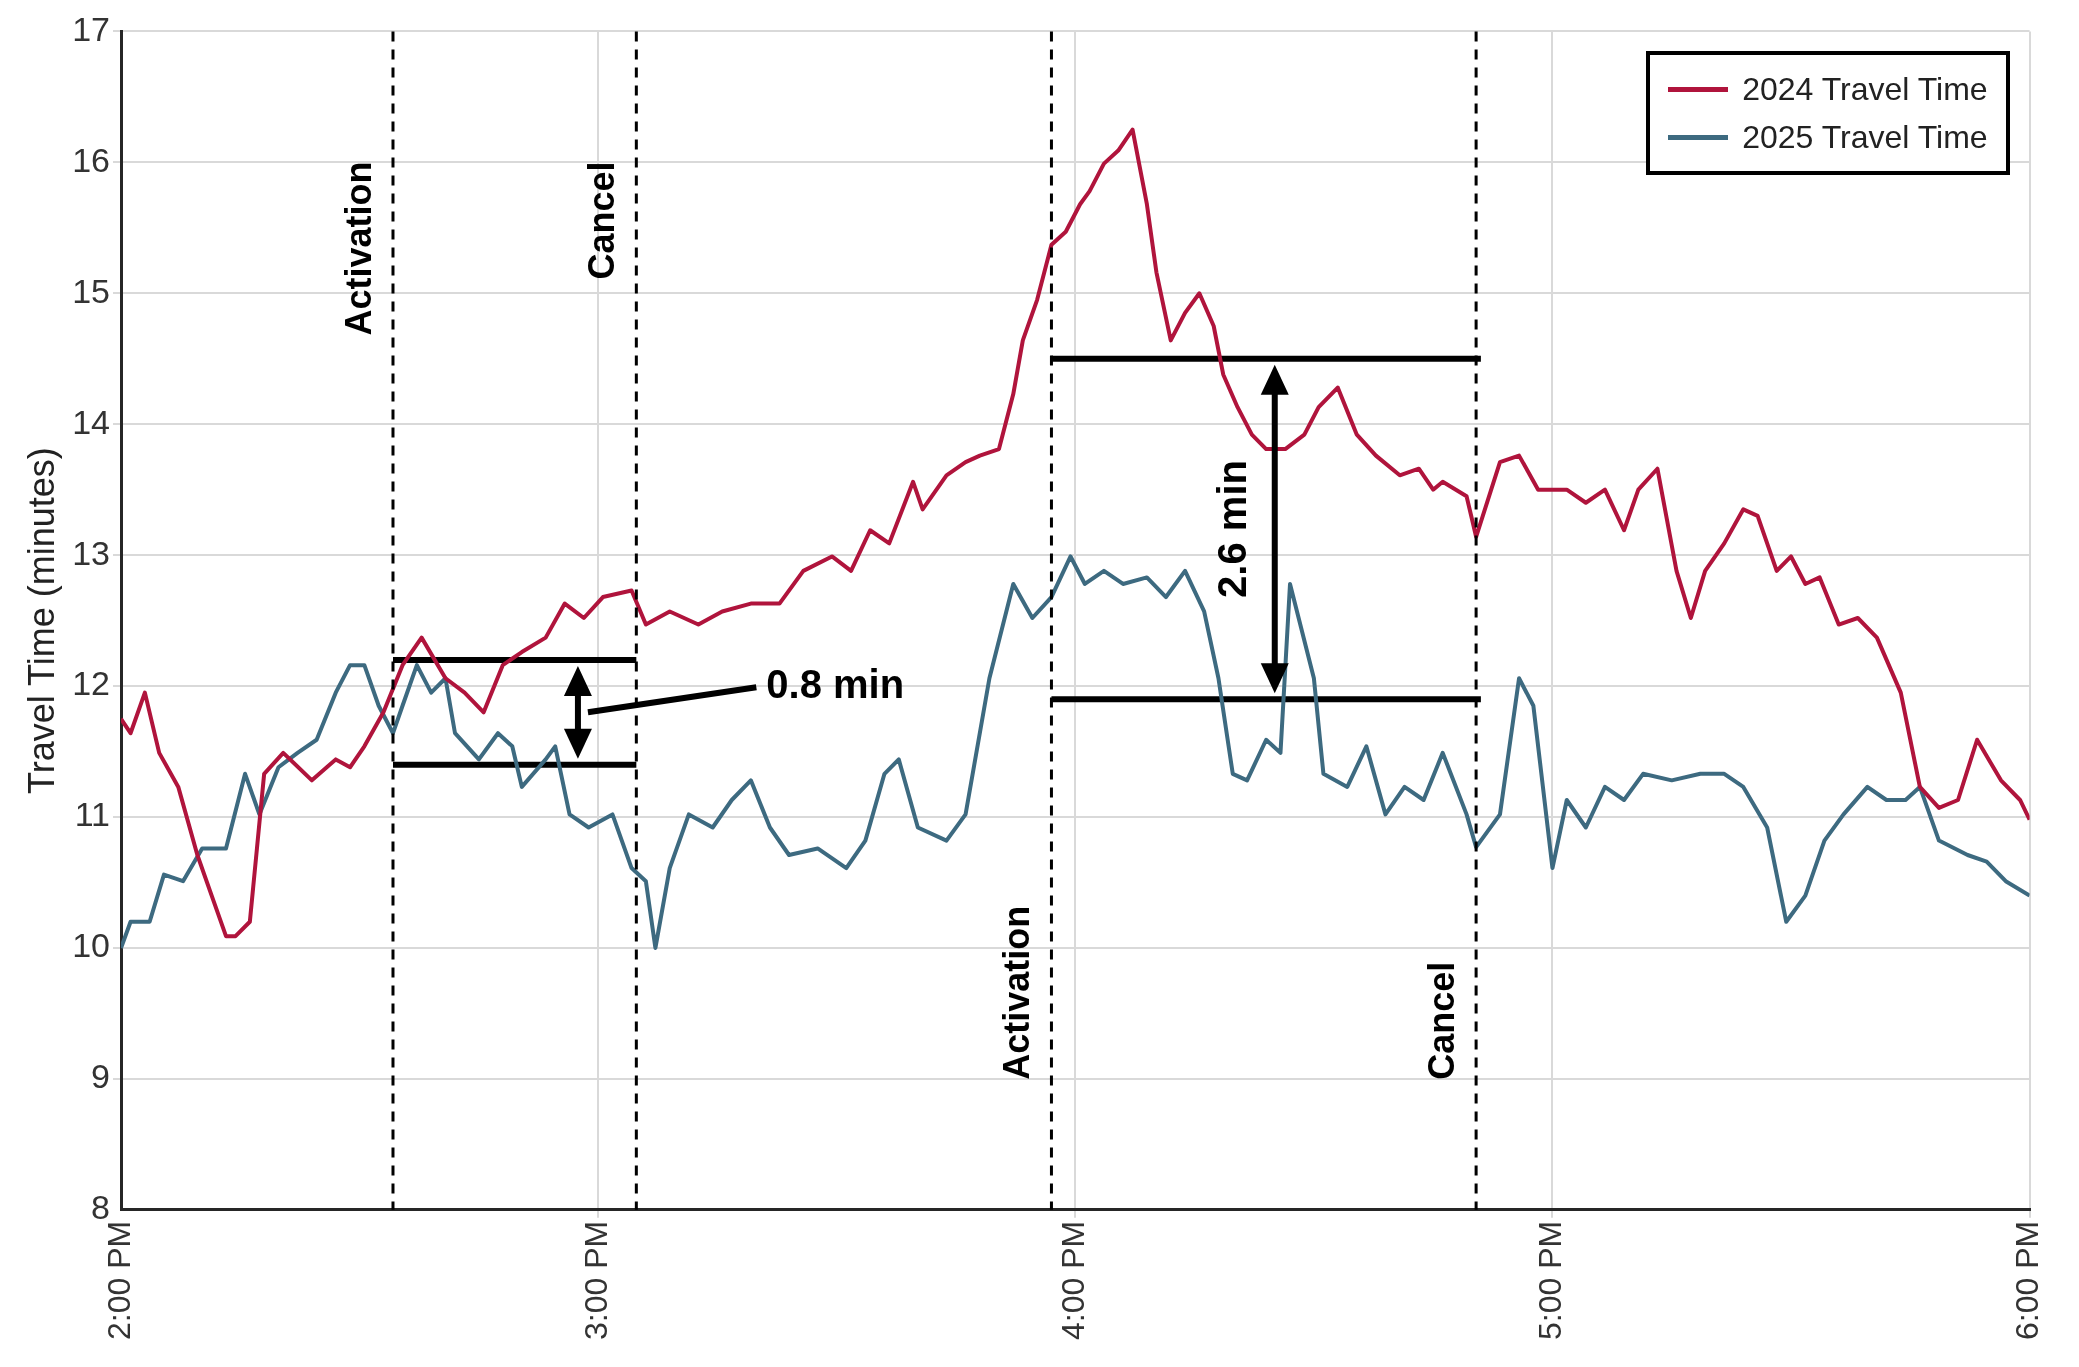 This screenshot has width=2079, height=1367. I want to click on y-tick-label: 13, so click(91, 552).